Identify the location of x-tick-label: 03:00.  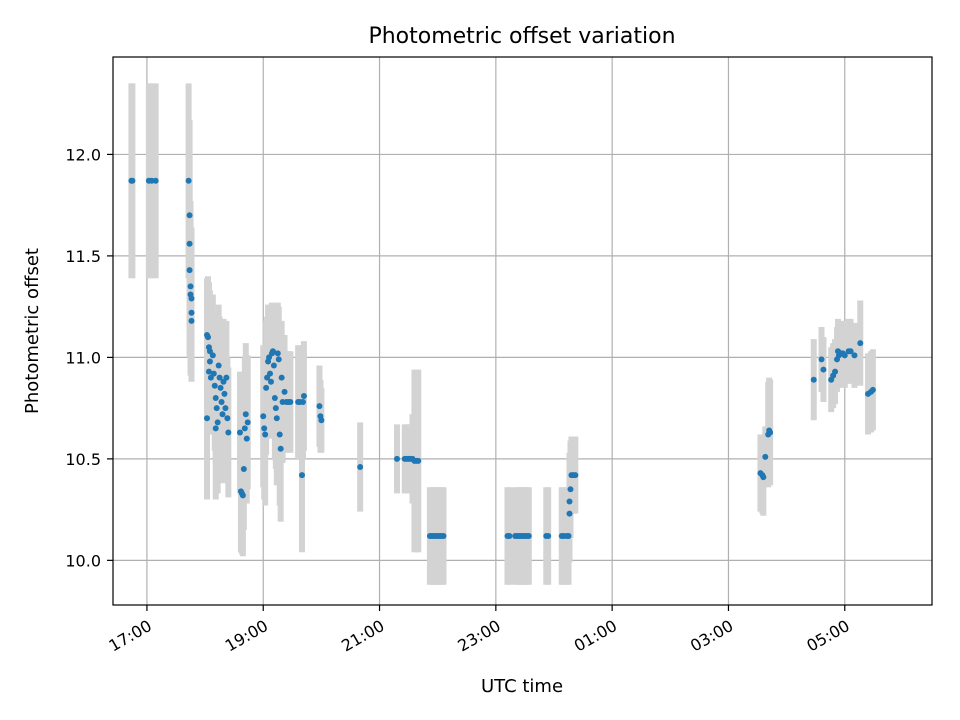
(711, 636).